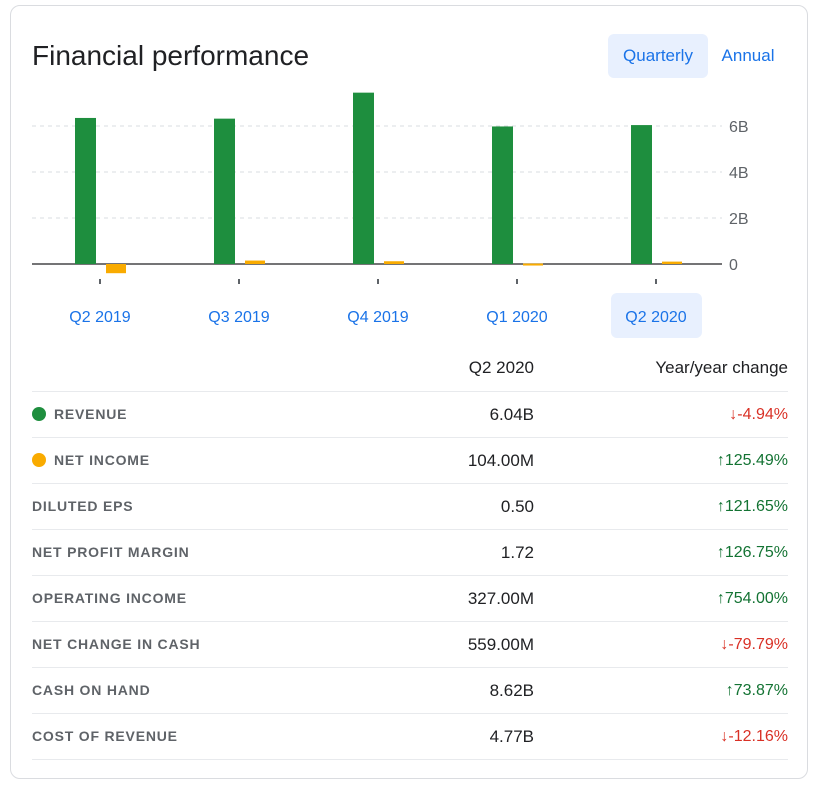 This screenshot has width=818, height=788. I want to click on metric-change-text: 754.00%, so click(756, 598).